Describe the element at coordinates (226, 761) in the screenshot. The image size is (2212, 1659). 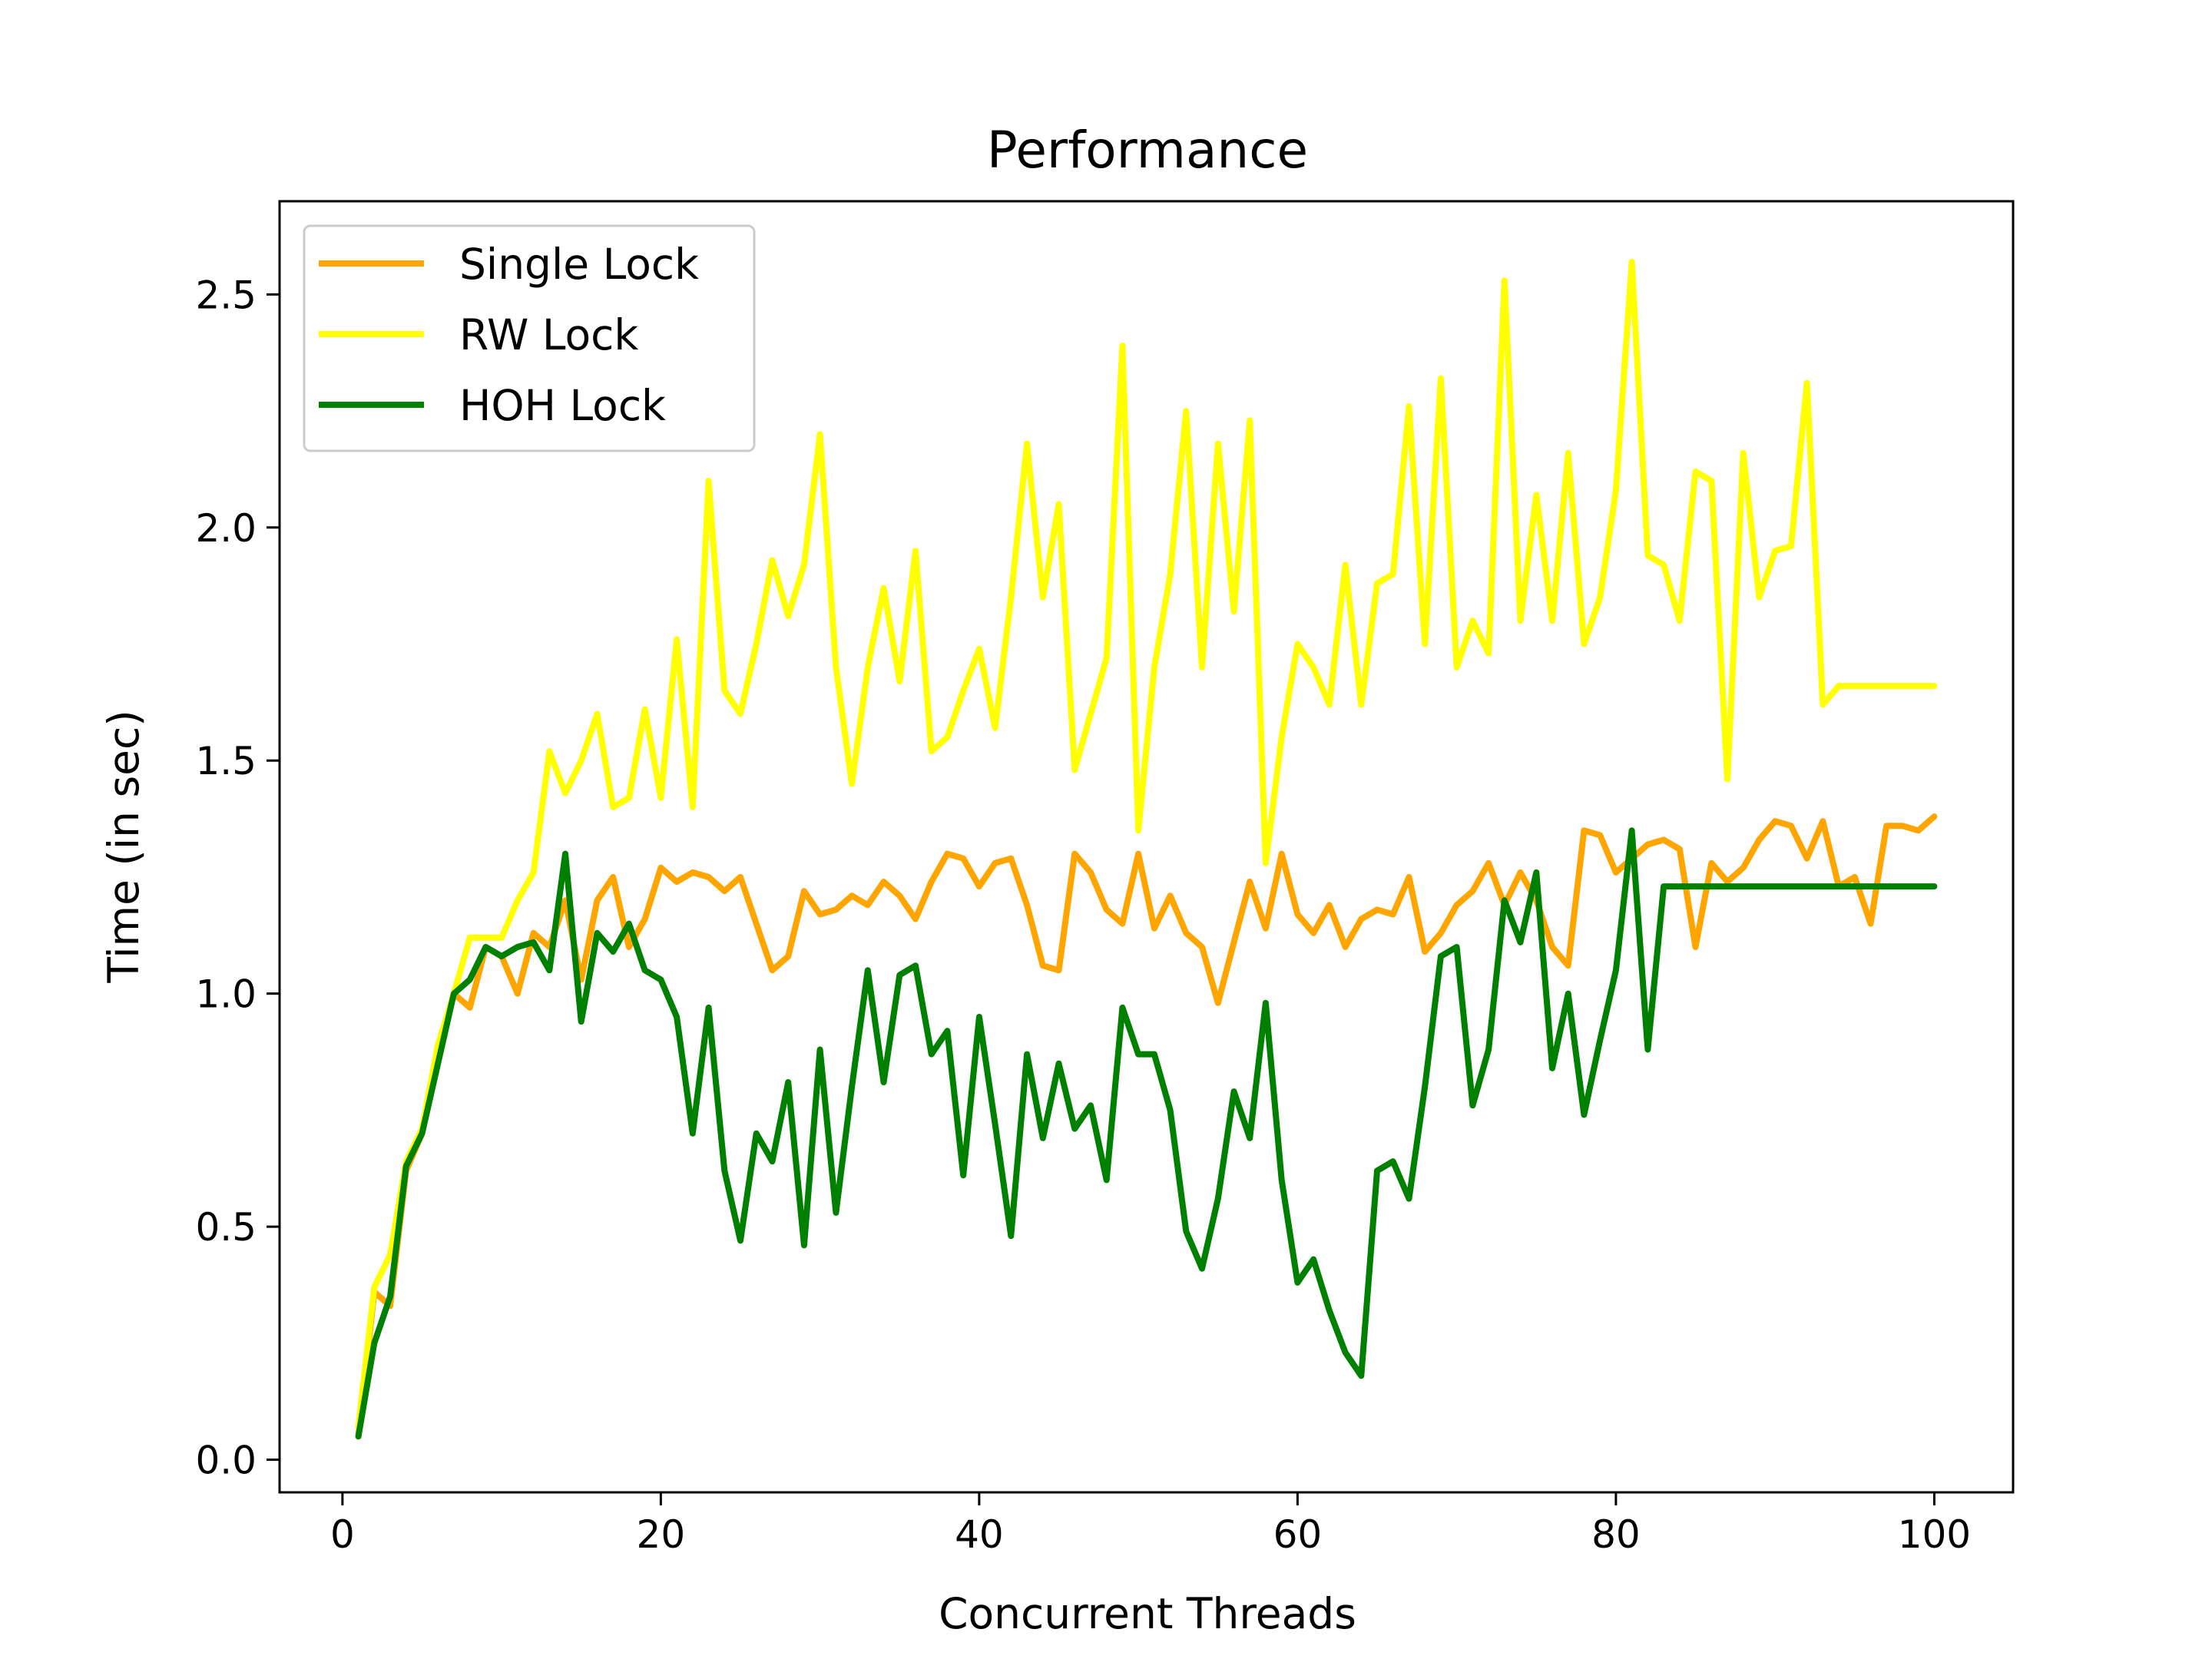
I see `y-tick-label: 1.5` at that location.